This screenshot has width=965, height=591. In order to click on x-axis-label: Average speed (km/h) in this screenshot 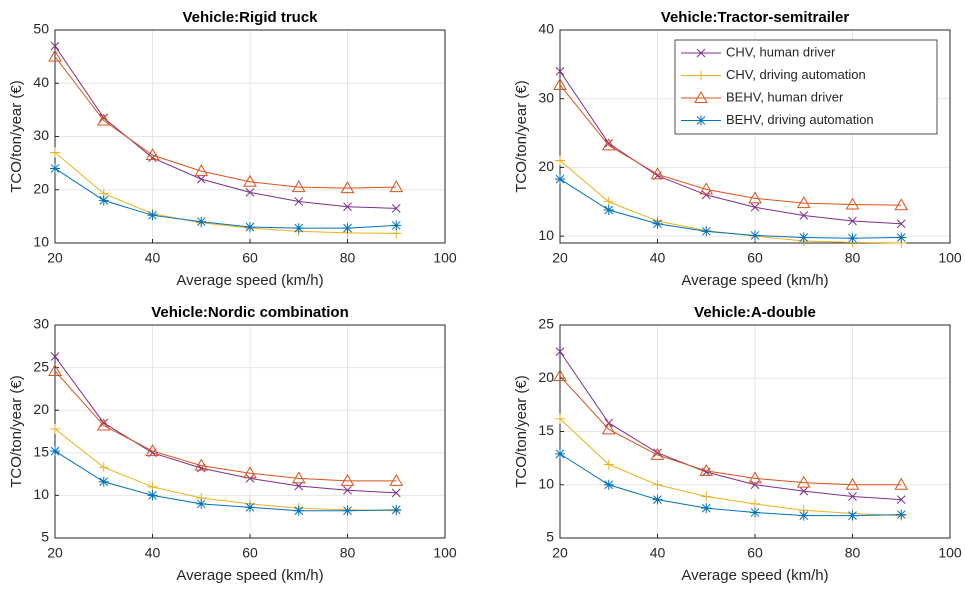, I will do `click(754, 280)`.